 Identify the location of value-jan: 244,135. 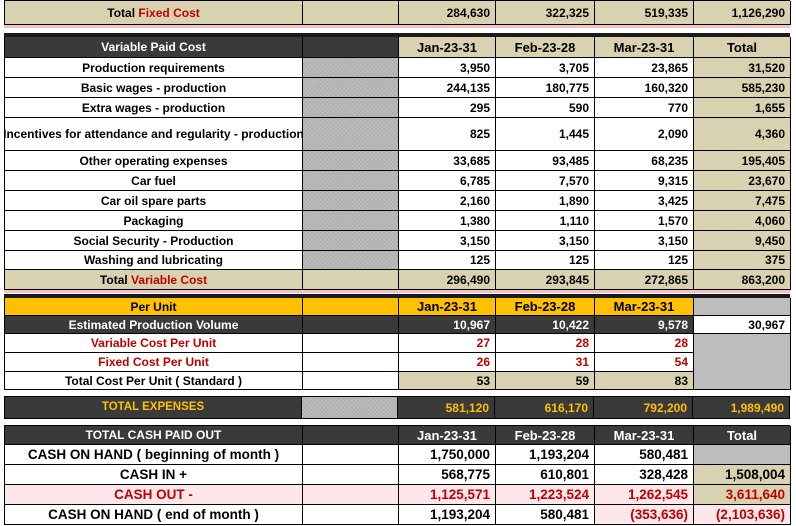
(447, 88).